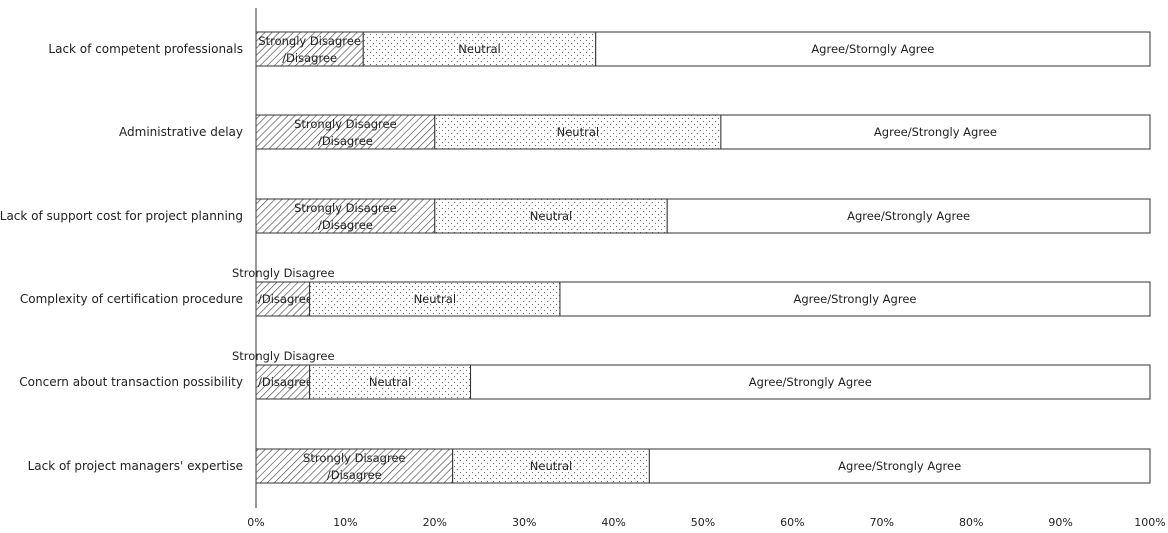 Image resolution: width=1168 pixels, height=533 pixels. What do you see at coordinates (131, 382) in the screenshot?
I see `category-label: Concern about transaction possibility` at bounding box center [131, 382].